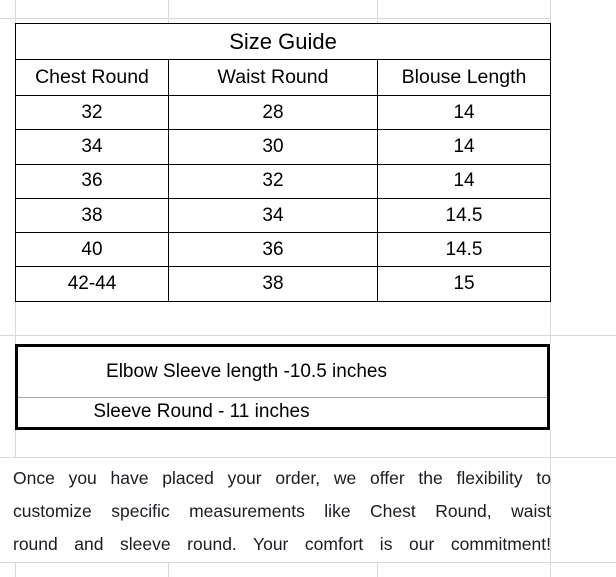 This screenshot has width=616, height=577. What do you see at coordinates (464, 77) in the screenshot?
I see `column-header-blouse-length: Blouse Length` at bounding box center [464, 77].